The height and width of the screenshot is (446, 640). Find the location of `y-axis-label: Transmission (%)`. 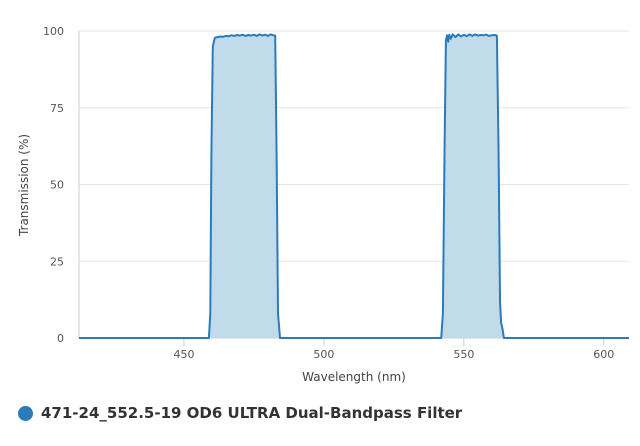

y-axis-label: Transmission (%) is located at coordinates (24, 185).